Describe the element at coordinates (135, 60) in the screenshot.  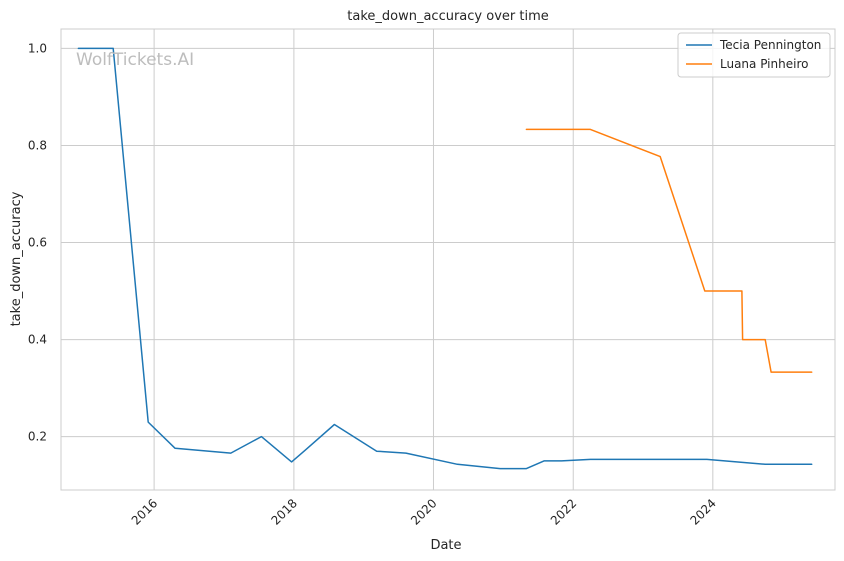
I see `watermark: WolfTickets.AI` at that location.